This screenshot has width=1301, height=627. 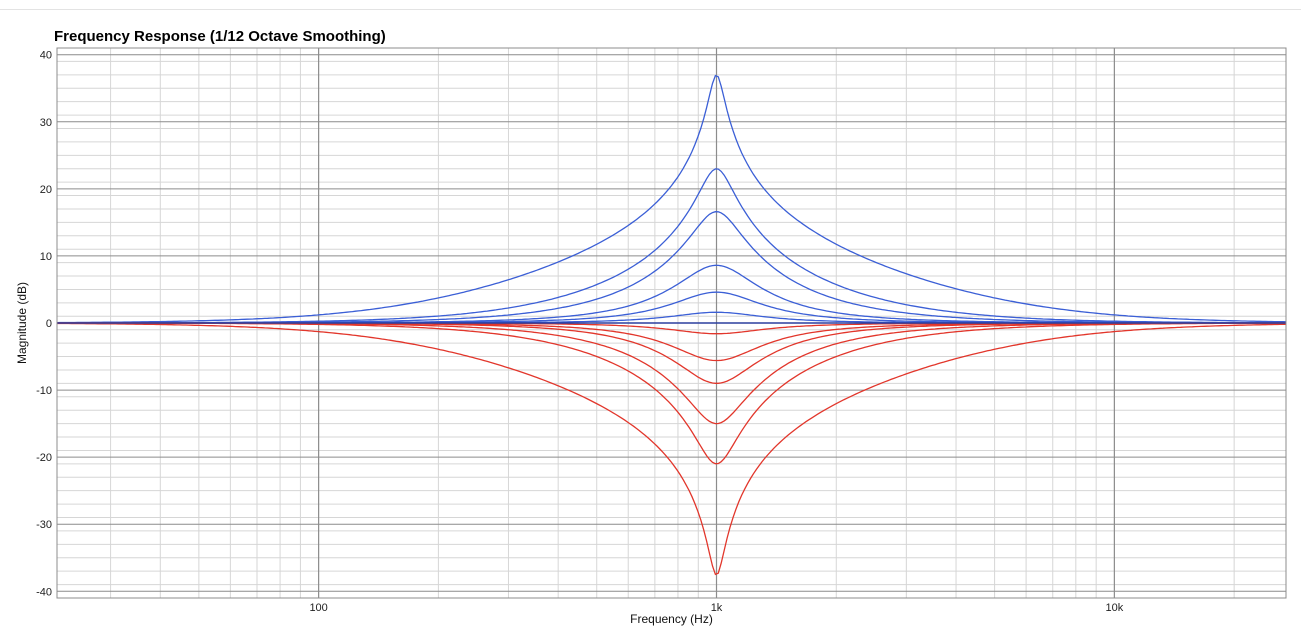 I want to click on y-tick-label: 10, so click(x=46, y=257).